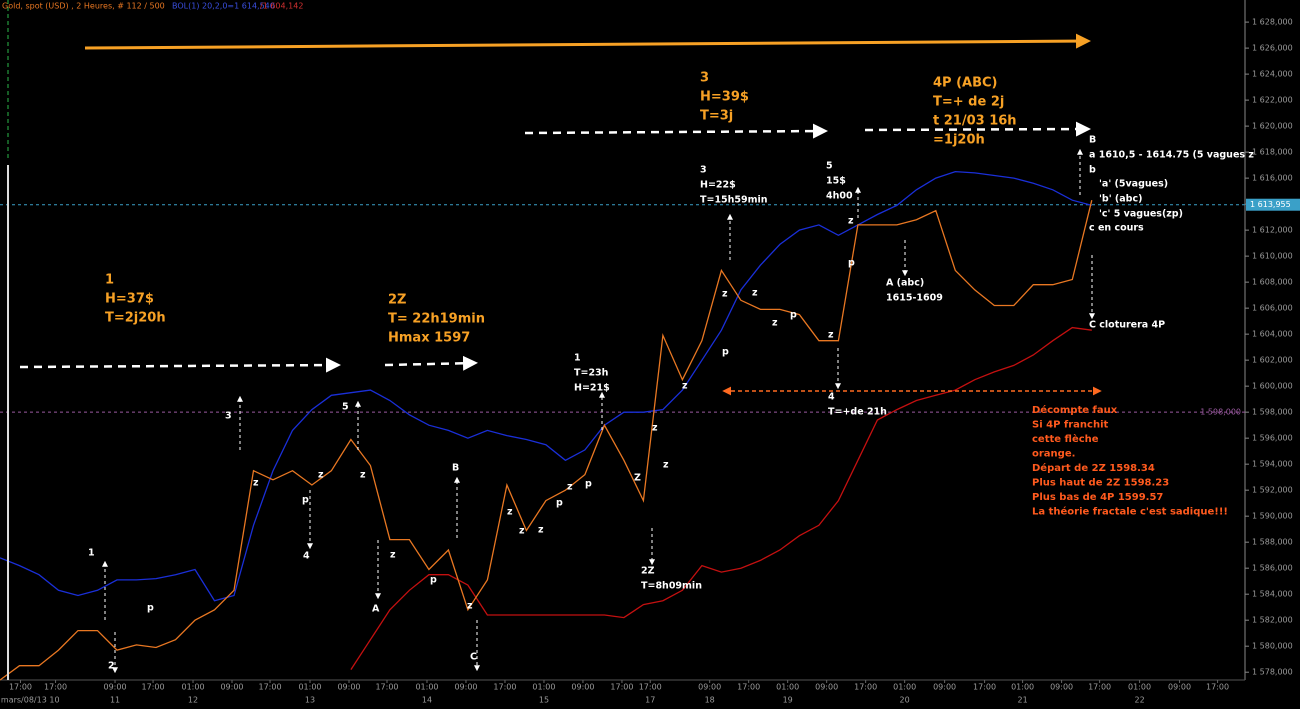  I want to click on annotation: Plus bas de 4P 1599.57, so click(1097, 497).